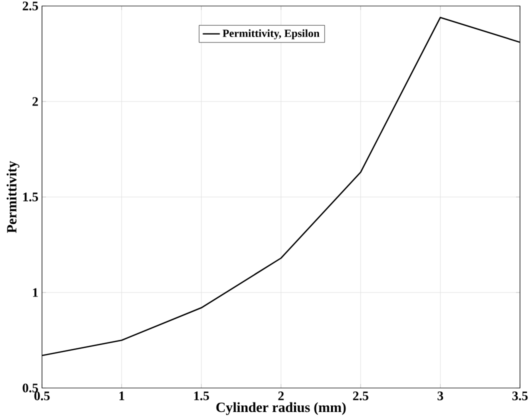 This screenshot has height=416, width=531. Describe the element at coordinates (35, 101) in the screenshot. I see `y-tick-label: 2` at that location.